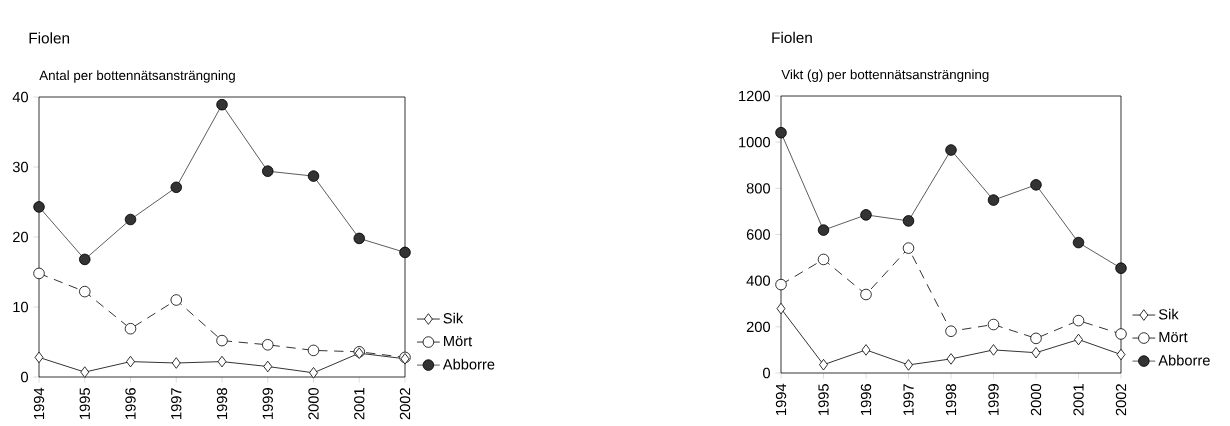  Describe the element at coordinates (20, 97) in the screenshot. I see `y-tick-label: 40` at that location.